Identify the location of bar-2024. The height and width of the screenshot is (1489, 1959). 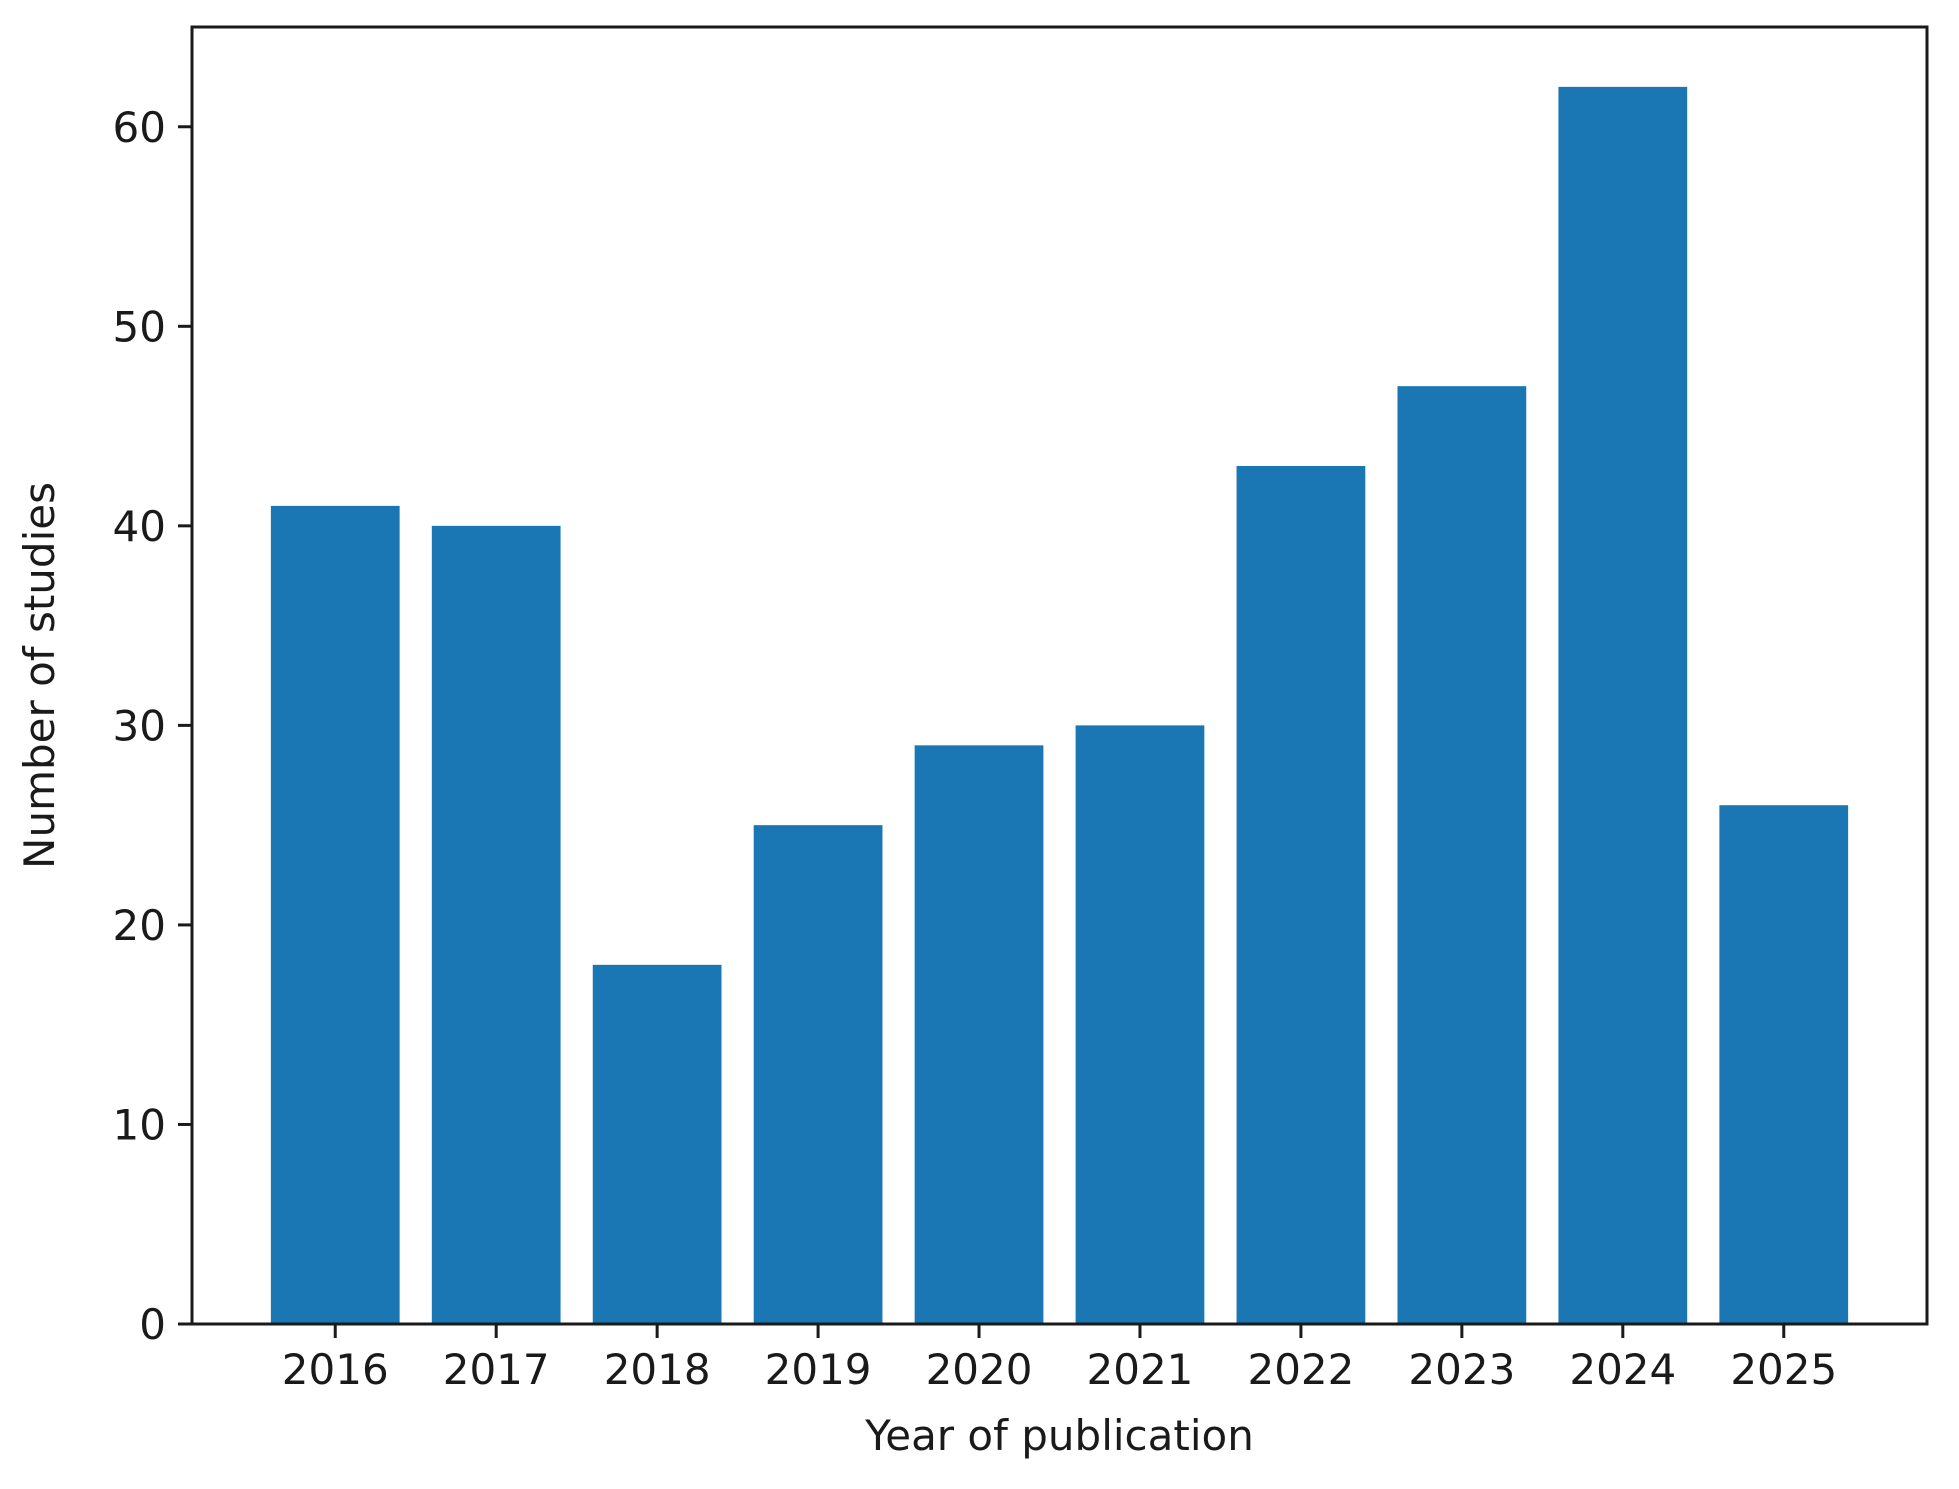
(1623, 705).